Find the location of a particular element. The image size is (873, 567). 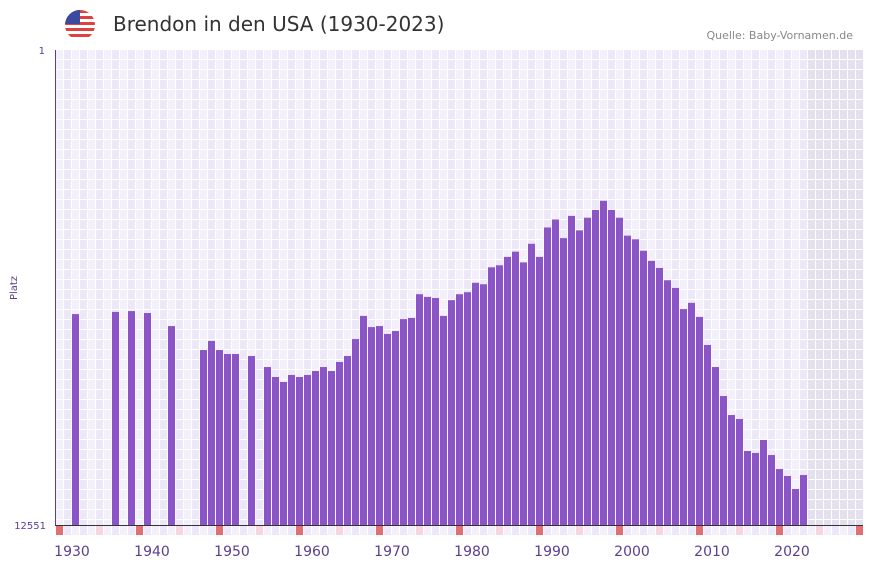

bar-2007 is located at coordinates (691, 413).